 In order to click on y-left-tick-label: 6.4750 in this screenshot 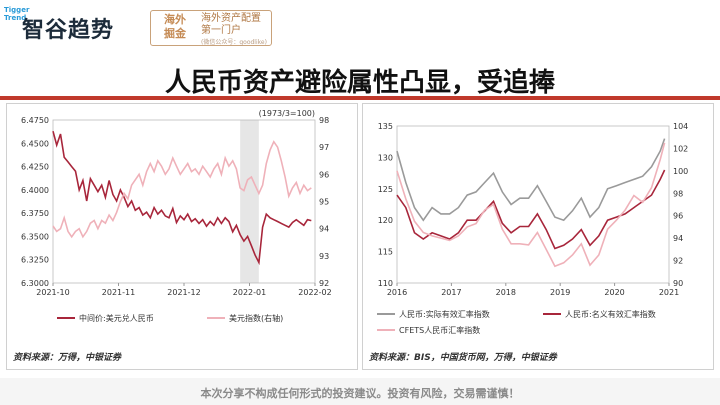, I will do `click(35, 120)`.